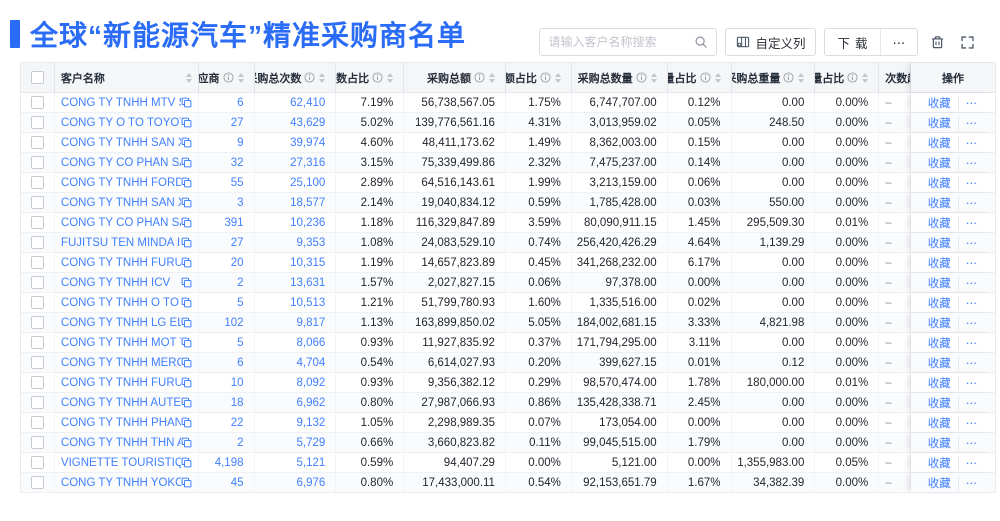  I want to click on purchase-times-link: 5,121, so click(311, 462).